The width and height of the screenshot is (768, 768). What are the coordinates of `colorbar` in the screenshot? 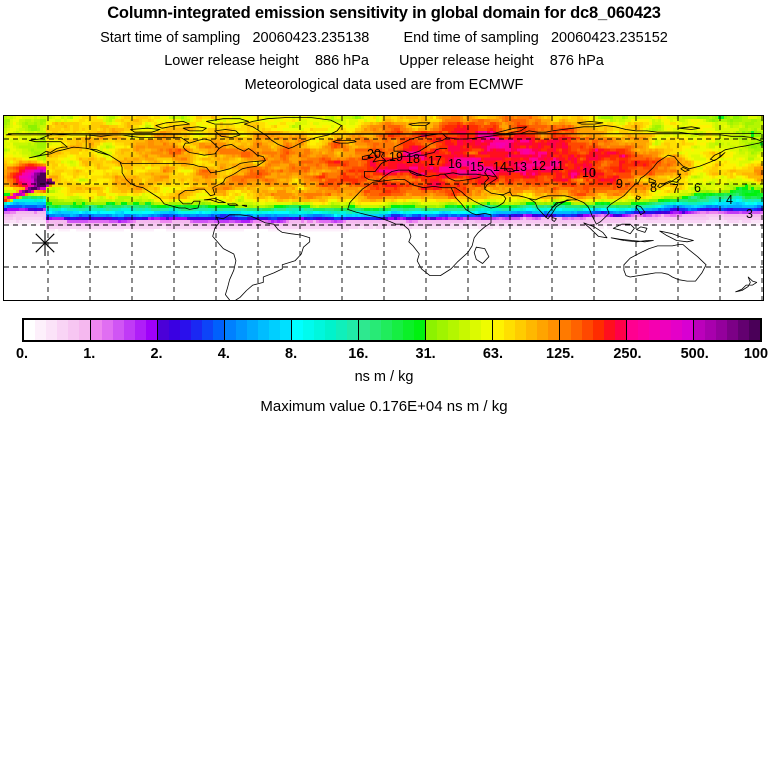 It's located at (392, 330).